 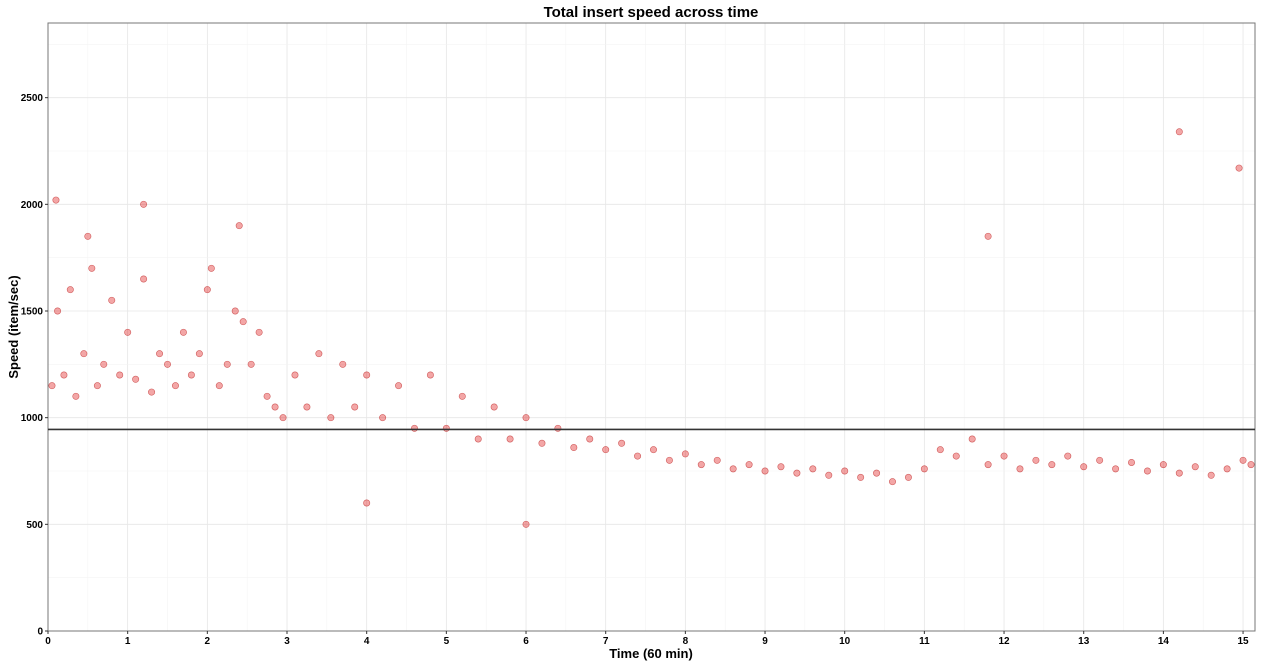 I want to click on y-axis-title: Speed (item/sec), so click(x=13, y=326).